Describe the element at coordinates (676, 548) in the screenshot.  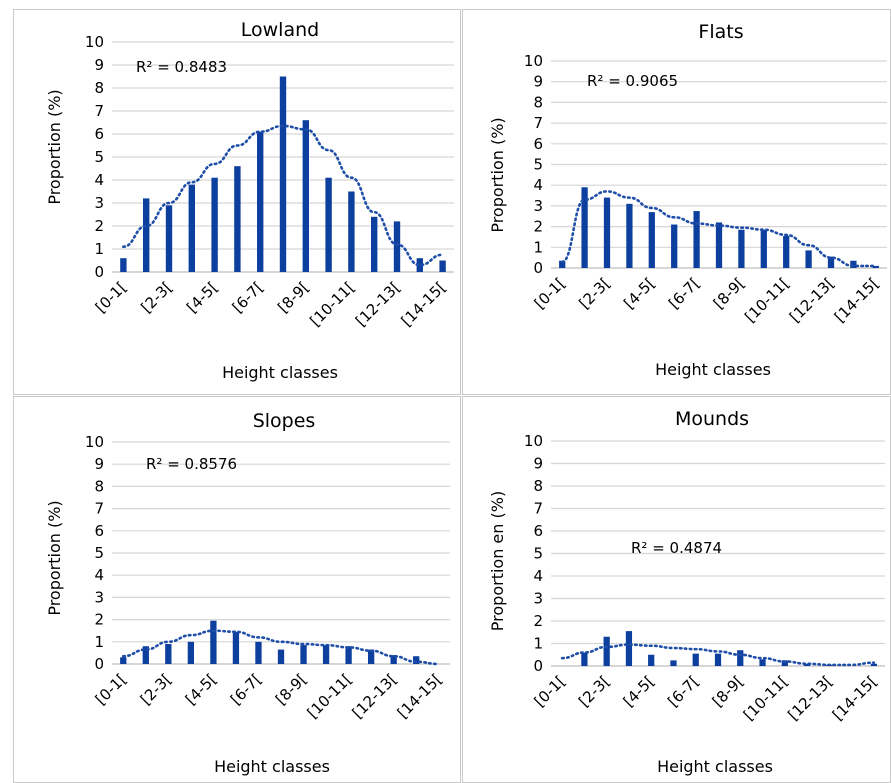
I see `r-squared-label: R² = 0.4874` at that location.